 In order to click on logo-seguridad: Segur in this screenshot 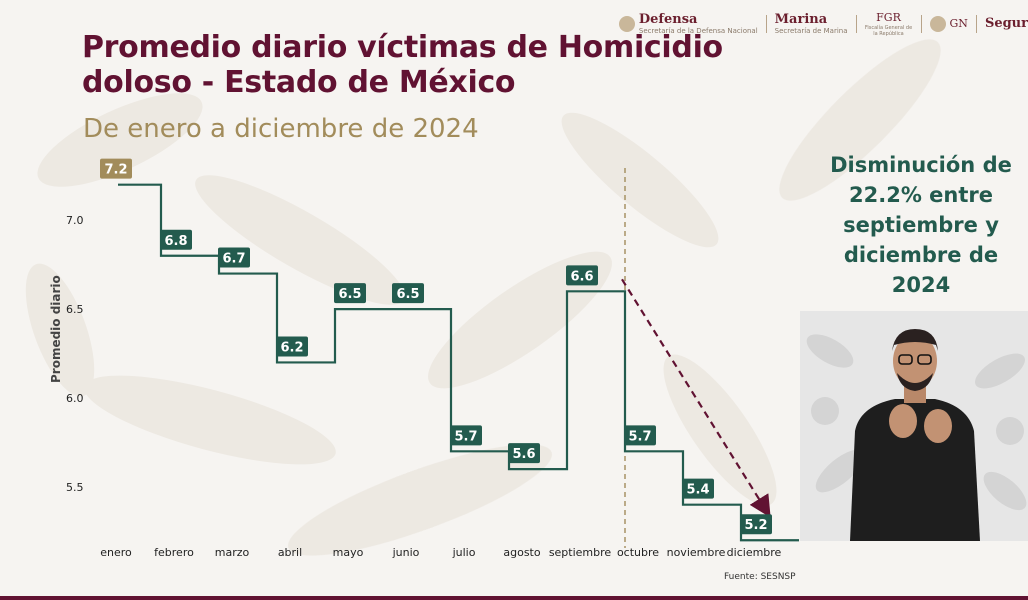, I will do `click(1006, 23)`.